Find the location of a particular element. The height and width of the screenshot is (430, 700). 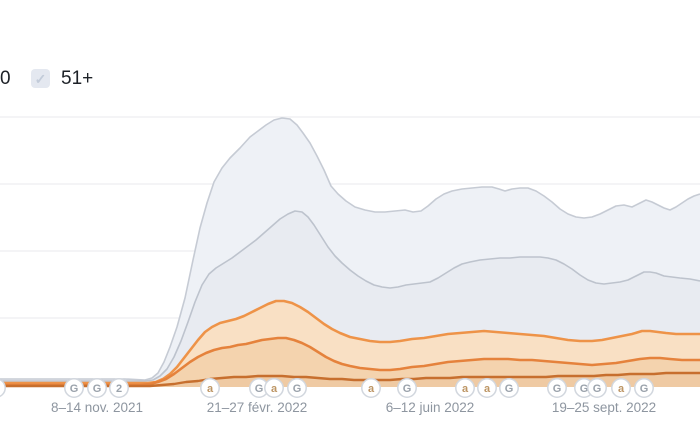

update-marker-letter: 2 is located at coordinates (119, 389).